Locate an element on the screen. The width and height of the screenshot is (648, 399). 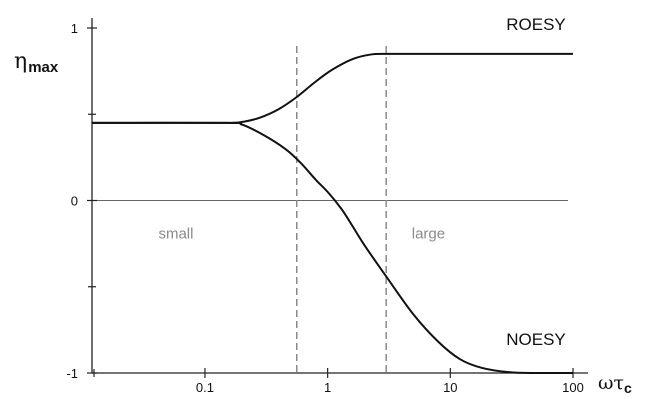
x-tick-label: 100 is located at coordinates (573, 387).